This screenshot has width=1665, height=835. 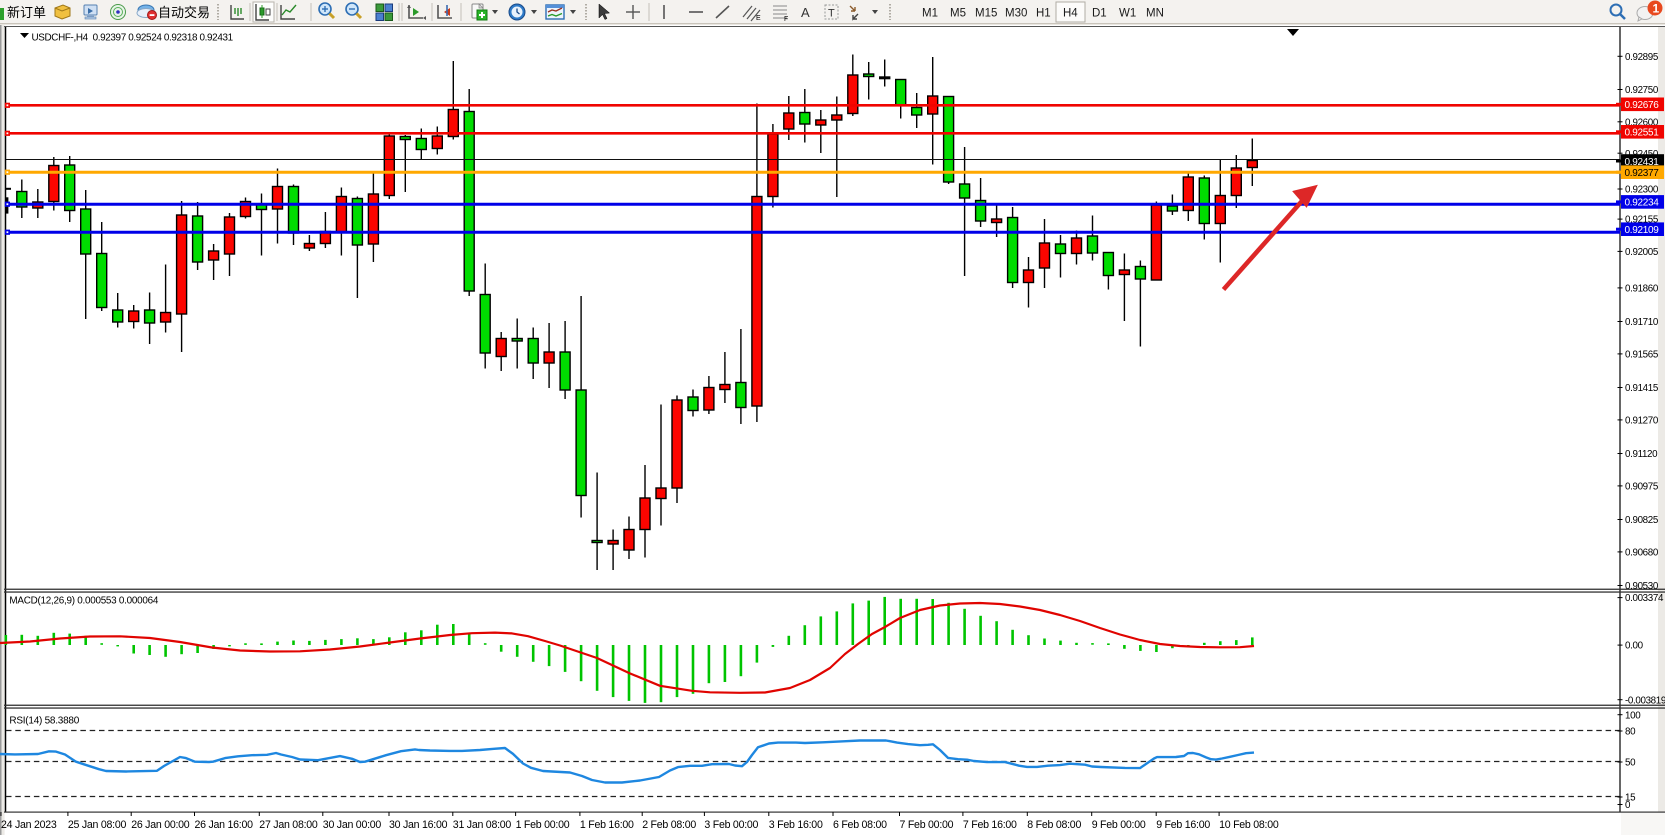 What do you see at coordinates (927, 825) in the screenshot?
I see `svg-text: 7 Feb 00:00` at bounding box center [927, 825].